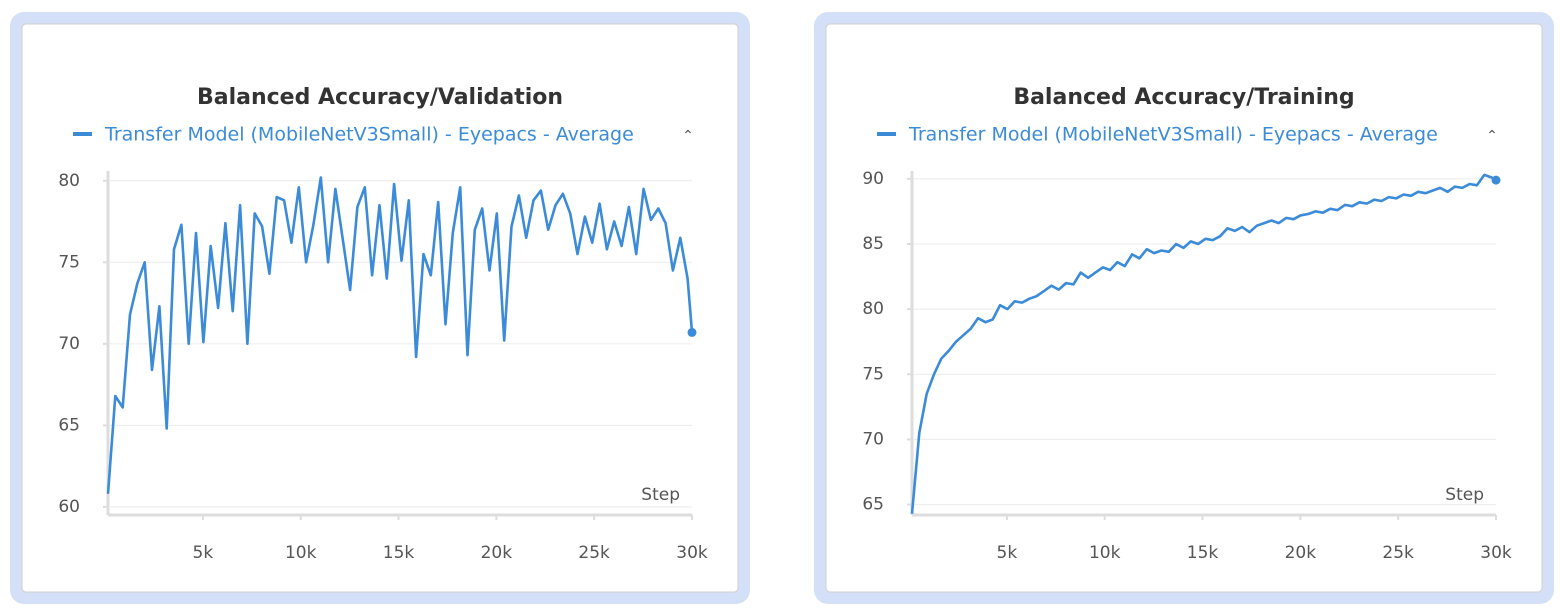 The image size is (1560, 616). I want to click on y-tick-label: 90, so click(873, 179).